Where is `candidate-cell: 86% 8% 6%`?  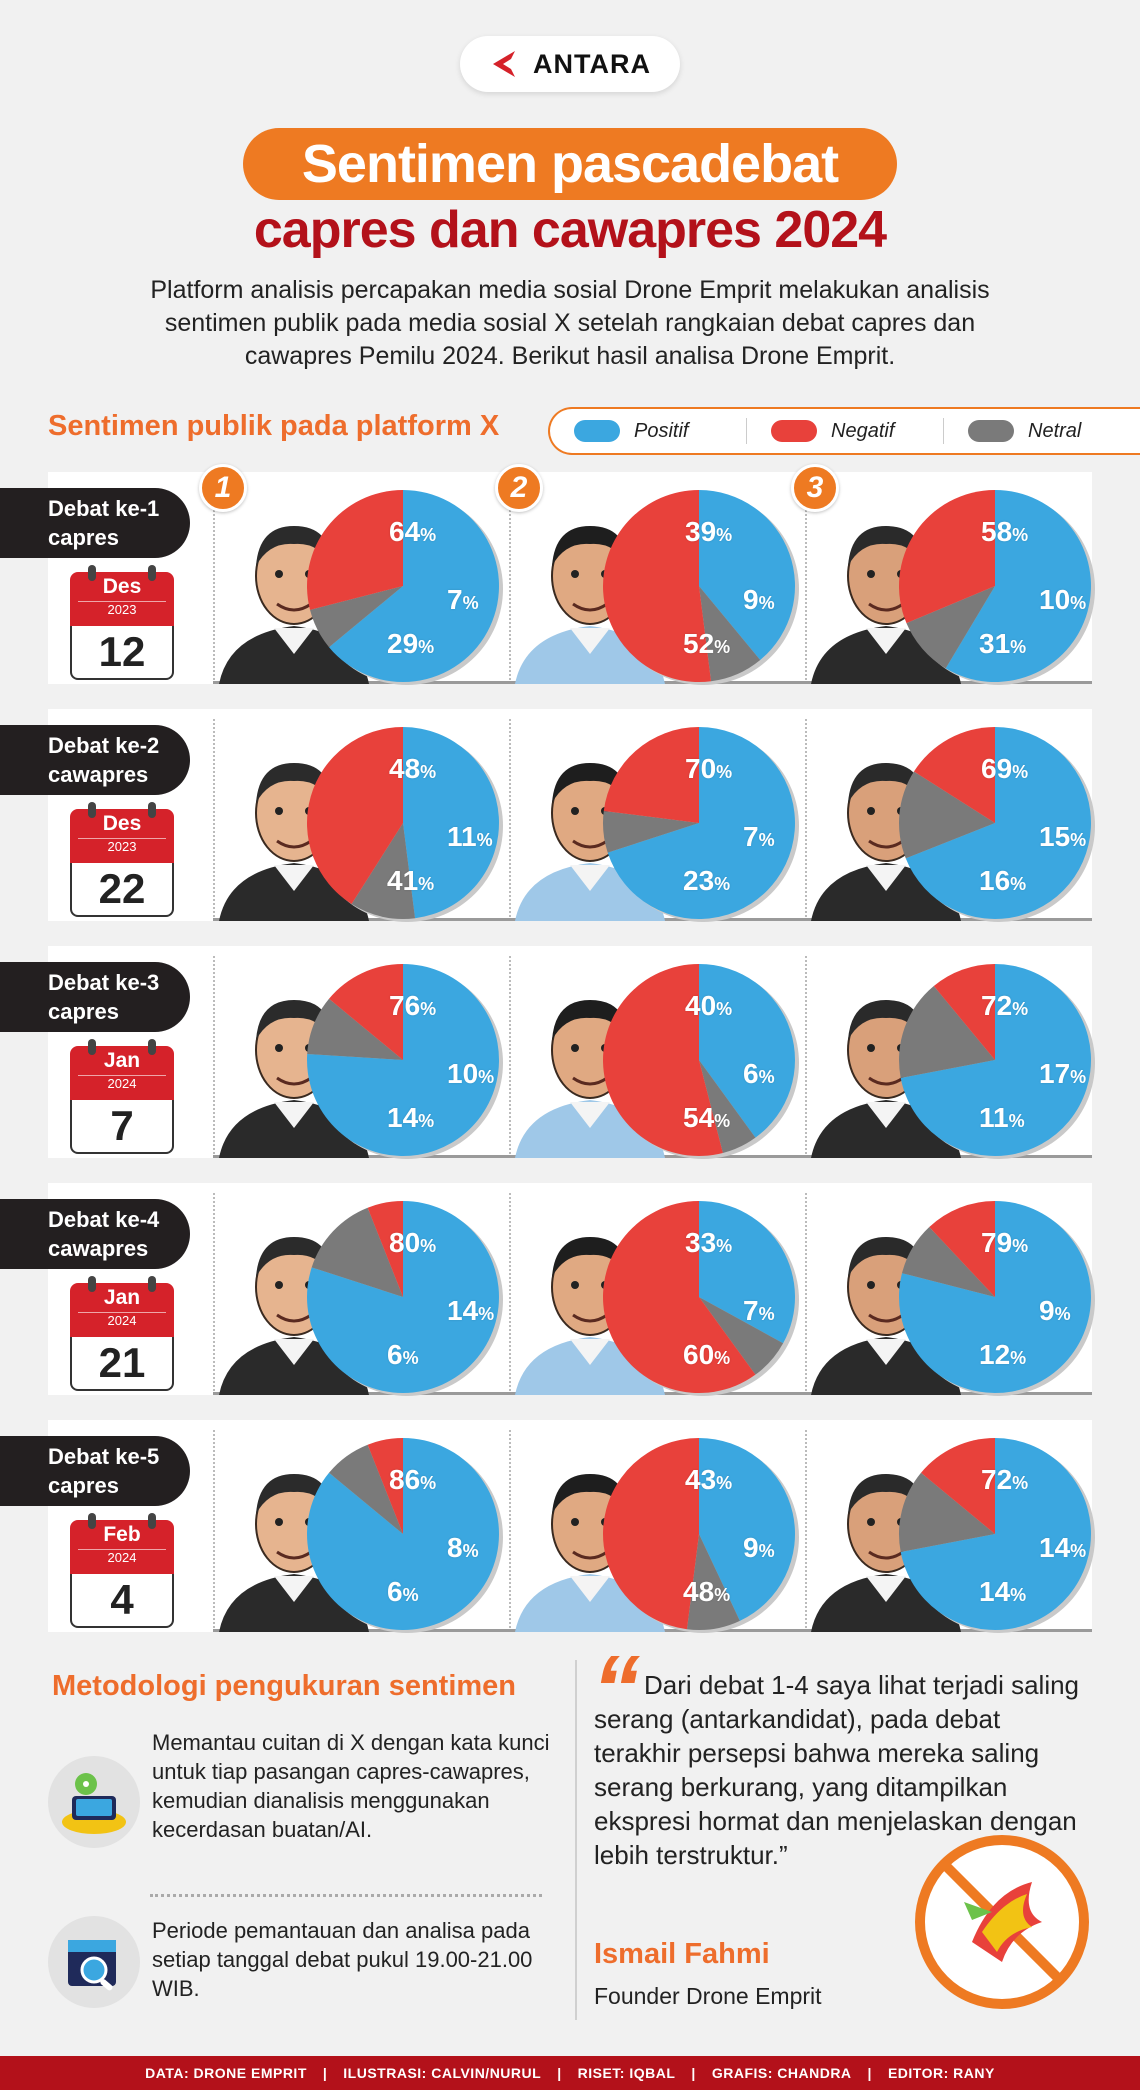 candidate-cell: 86% 8% 6% is located at coordinates (358, 1529).